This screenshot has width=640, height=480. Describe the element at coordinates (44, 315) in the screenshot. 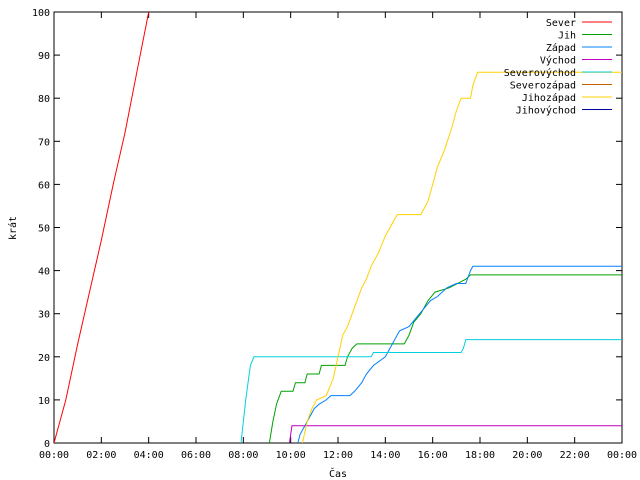

I see `y-tick-label: 30` at that location.